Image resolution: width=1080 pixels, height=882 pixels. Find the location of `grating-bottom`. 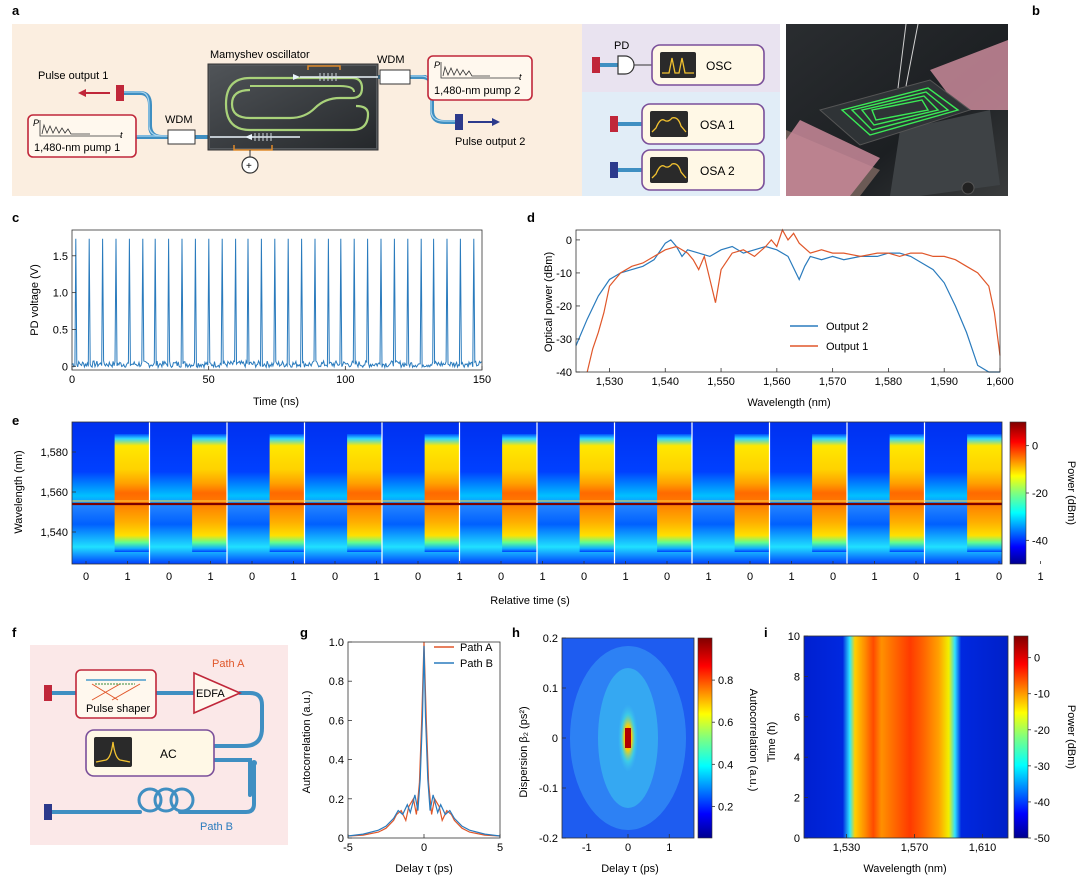

grating-bottom is located at coordinates (263, 137).